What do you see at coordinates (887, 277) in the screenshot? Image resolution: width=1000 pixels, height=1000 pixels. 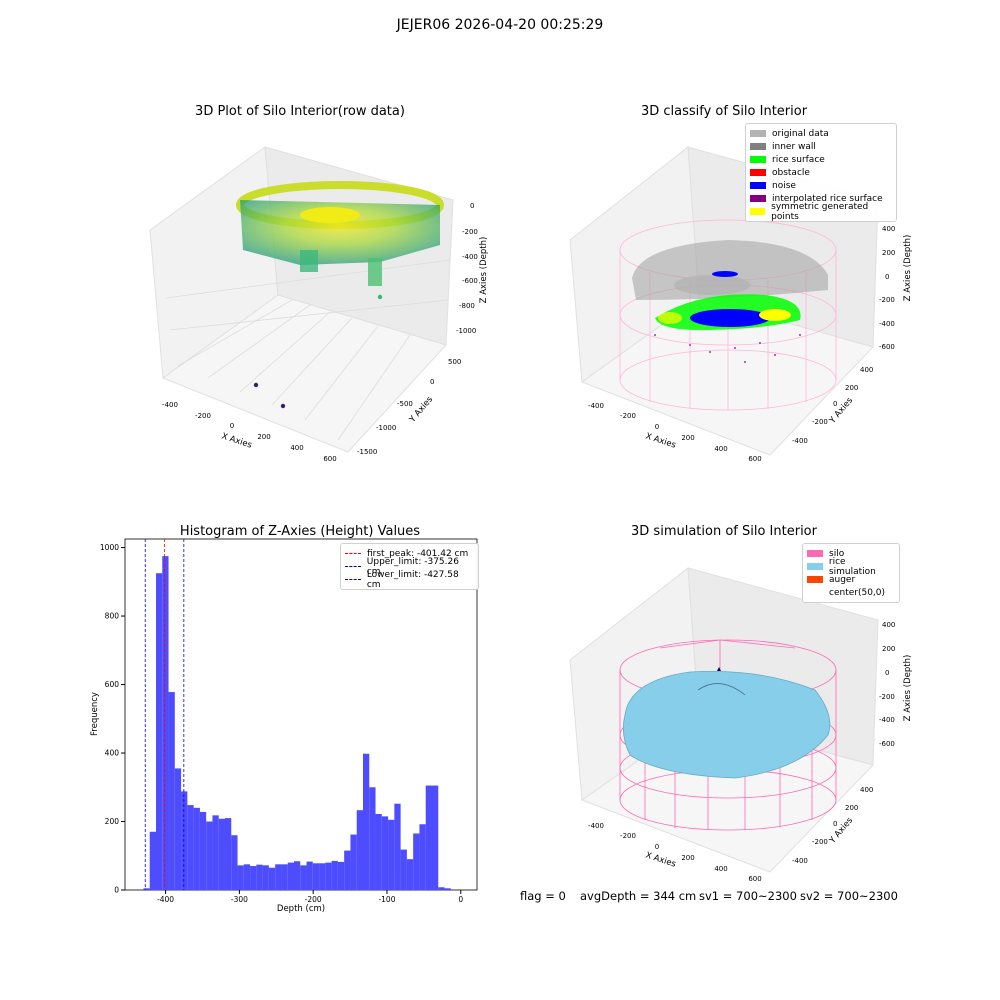 I see `tick-z-classify-2: 0` at bounding box center [887, 277].